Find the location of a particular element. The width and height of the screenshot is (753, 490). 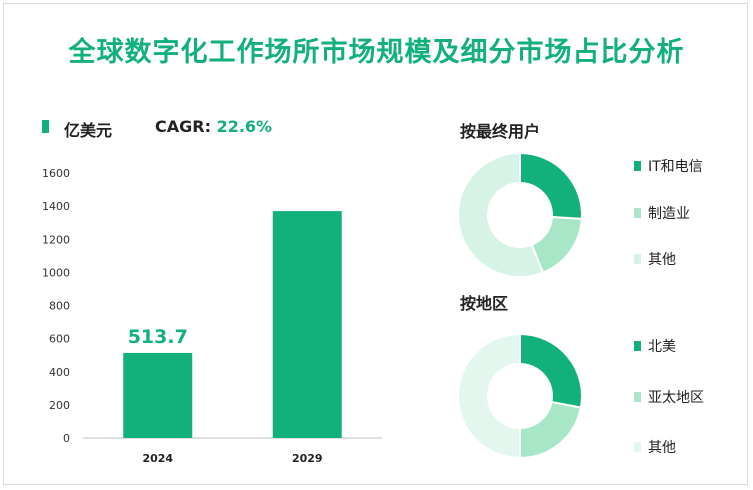

y-tick-label: 800 is located at coordinates (59, 306).